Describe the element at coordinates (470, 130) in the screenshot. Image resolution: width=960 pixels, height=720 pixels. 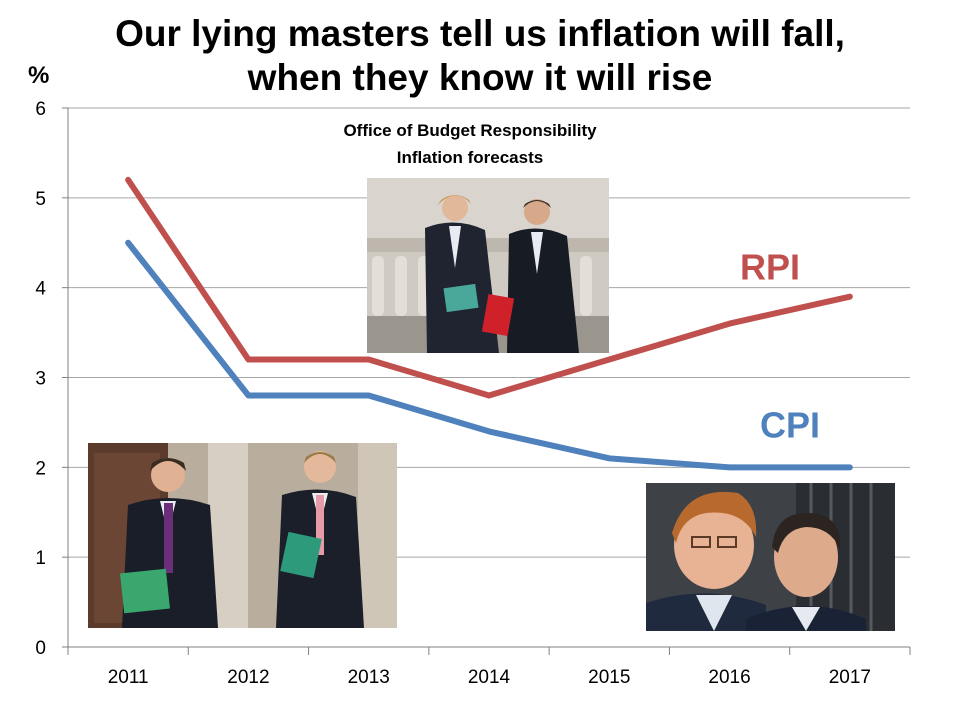
I see `chart-subtitle-line-1: Office of Budget Responsibility` at that location.